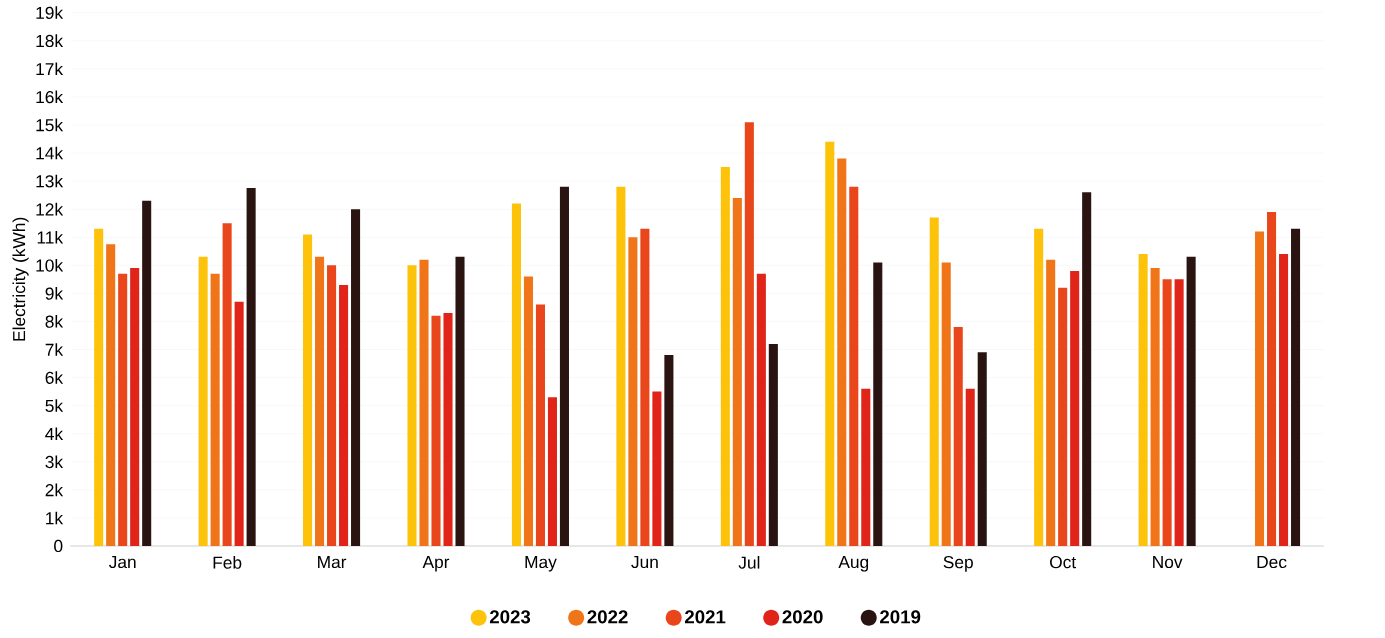 This screenshot has width=1385, height=638. Describe the element at coordinates (55, 518) in the screenshot. I see `y-tick-label: 1k` at that location.